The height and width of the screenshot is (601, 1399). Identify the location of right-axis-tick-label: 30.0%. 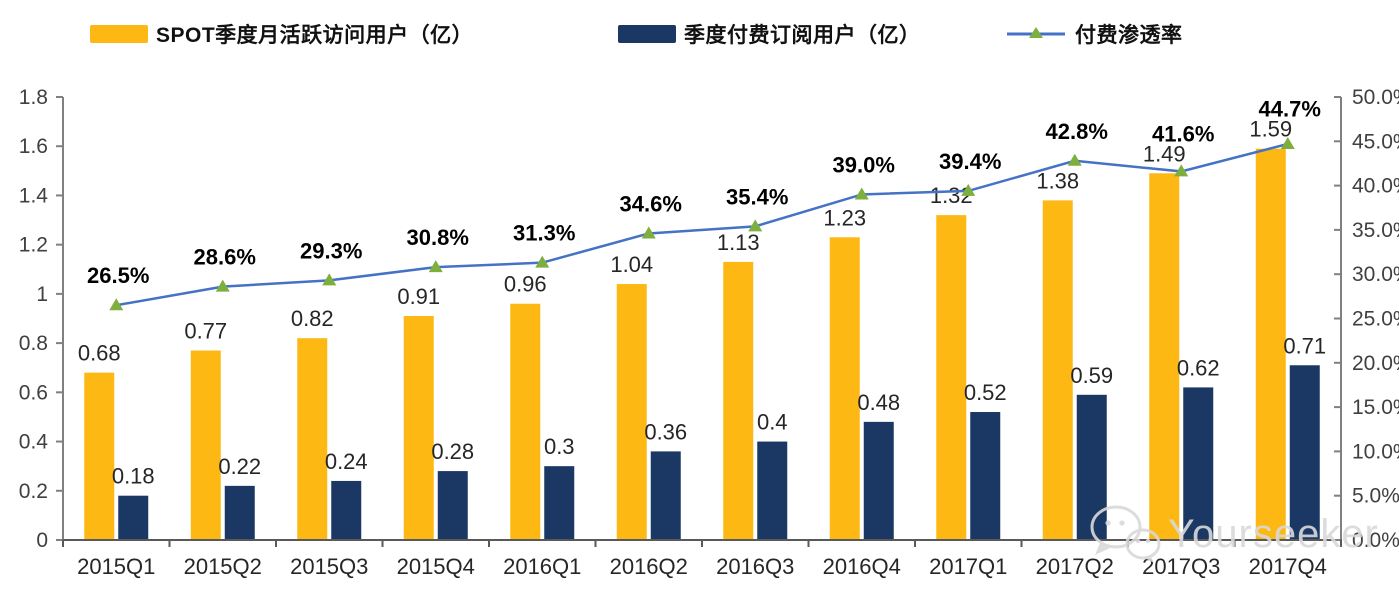
(1375, 274).